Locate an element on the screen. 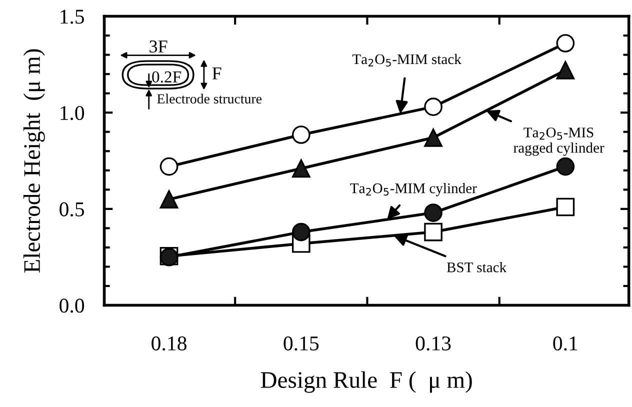  series-label: BST stack is located at coordinates (476, 267).